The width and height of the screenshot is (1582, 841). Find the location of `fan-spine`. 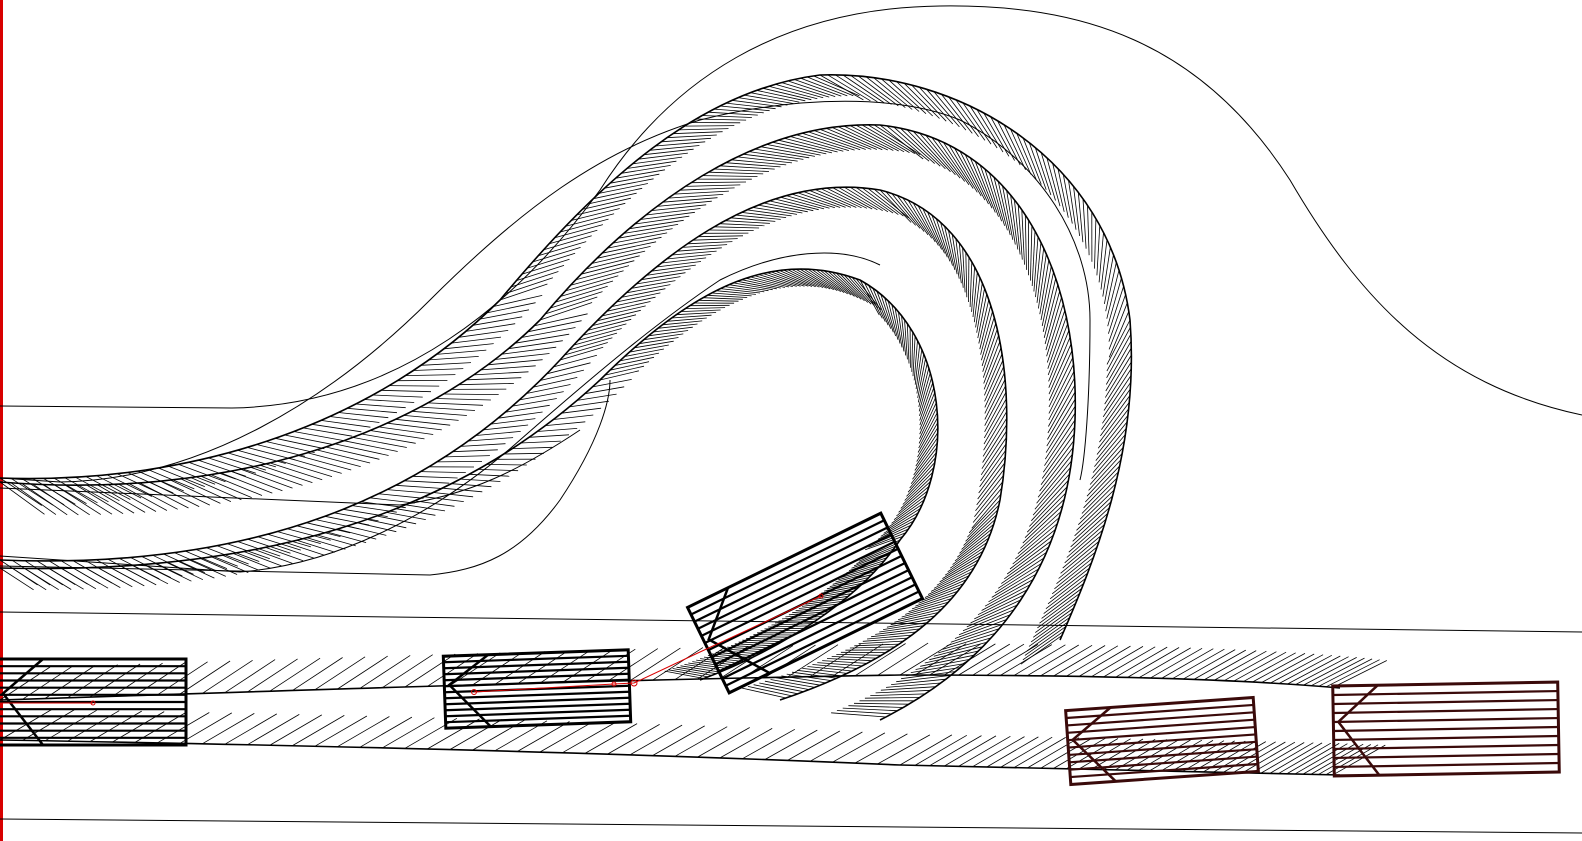

fan-spine is located at coordinates (670, 757).